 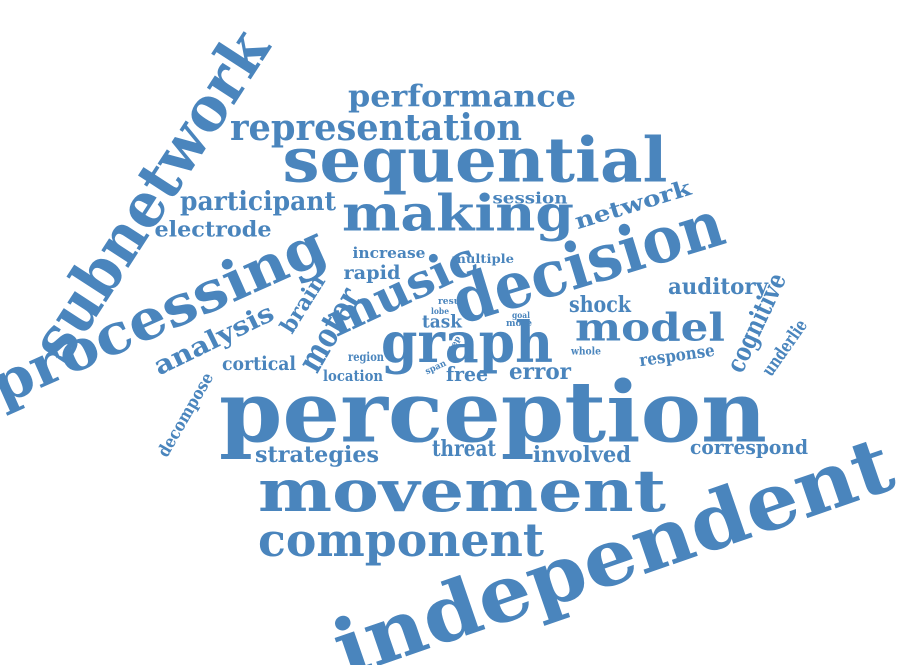 I want to click on word-strategies: strategies, so click(x=317, y=455).